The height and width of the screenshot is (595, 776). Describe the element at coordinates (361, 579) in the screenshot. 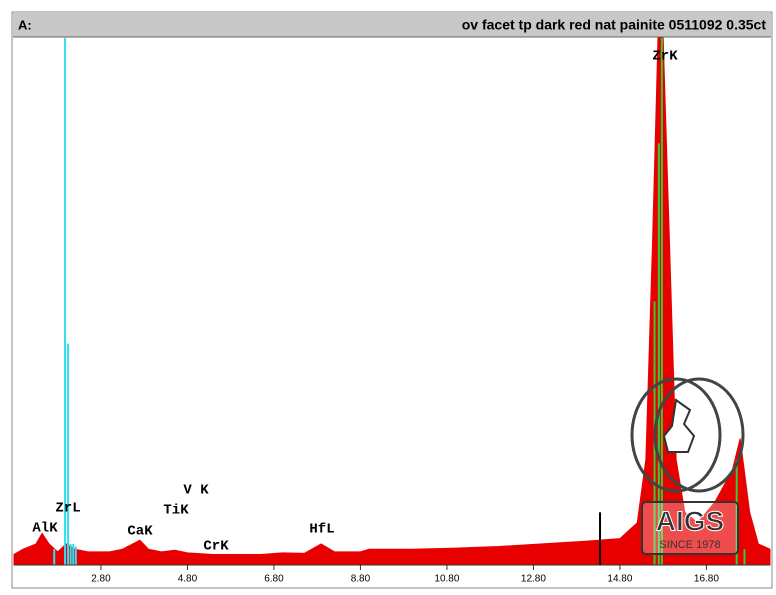

I see `x-tick-label: 8.80` at that location.